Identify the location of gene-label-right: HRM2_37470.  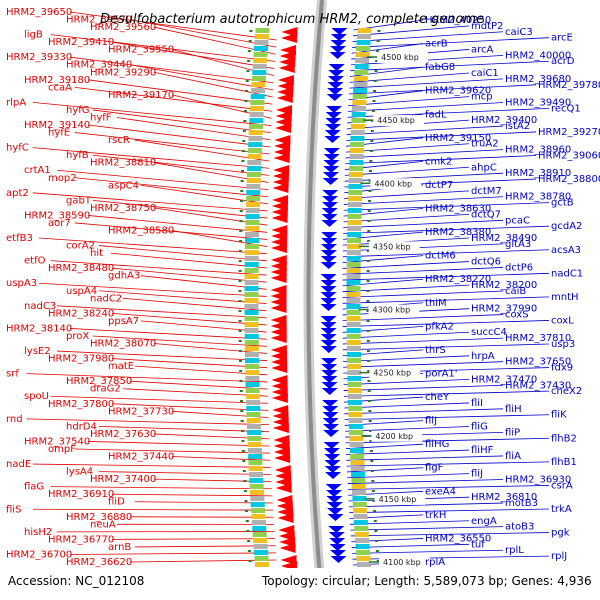
(504, 379).